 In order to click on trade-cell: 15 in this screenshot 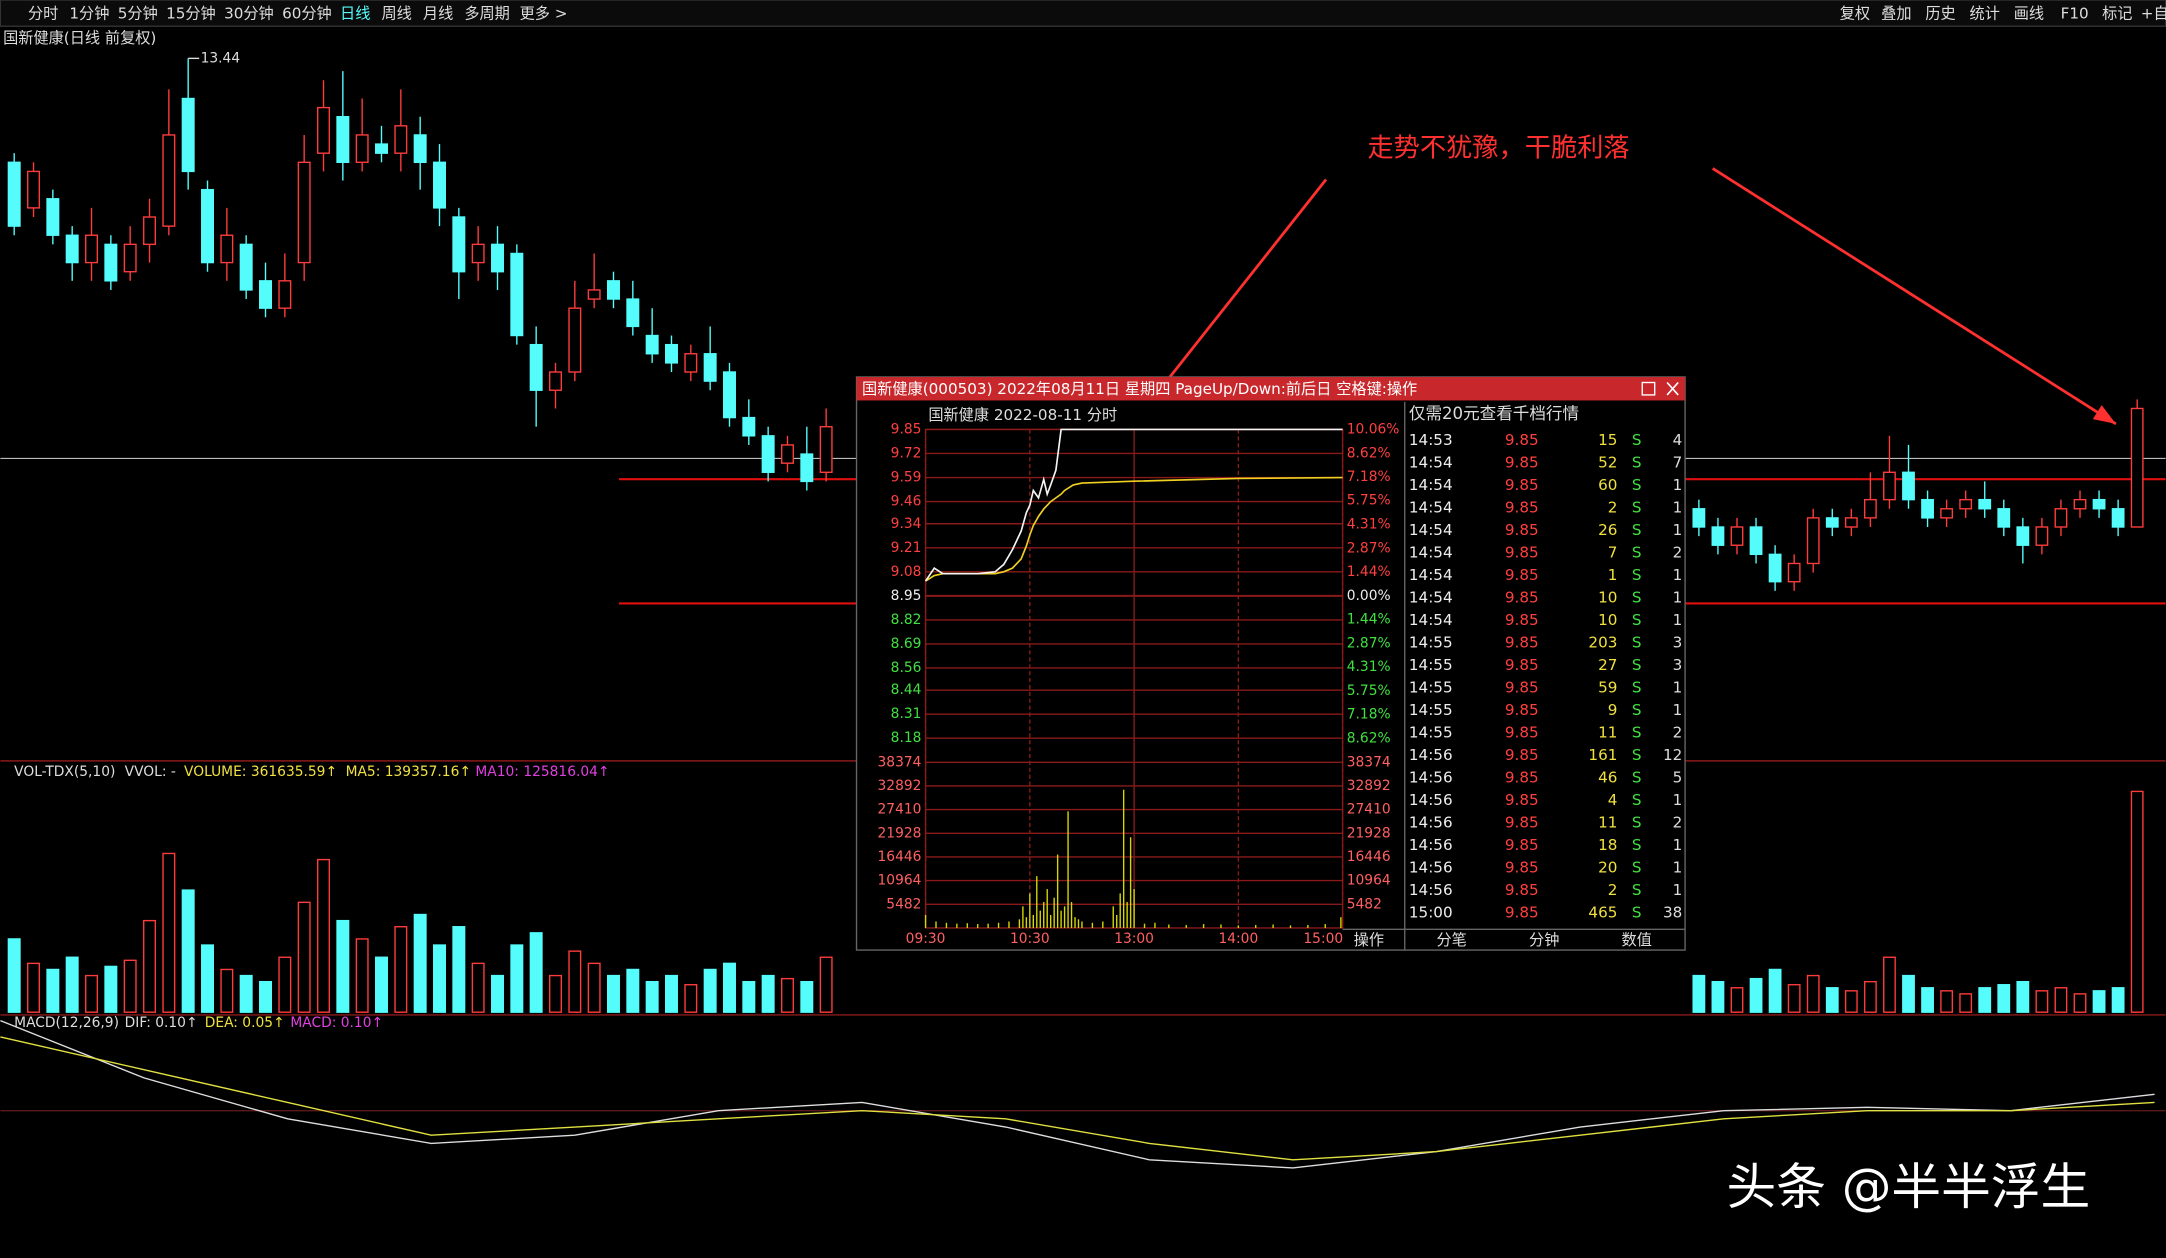, I will do `click(1607, 440)`.